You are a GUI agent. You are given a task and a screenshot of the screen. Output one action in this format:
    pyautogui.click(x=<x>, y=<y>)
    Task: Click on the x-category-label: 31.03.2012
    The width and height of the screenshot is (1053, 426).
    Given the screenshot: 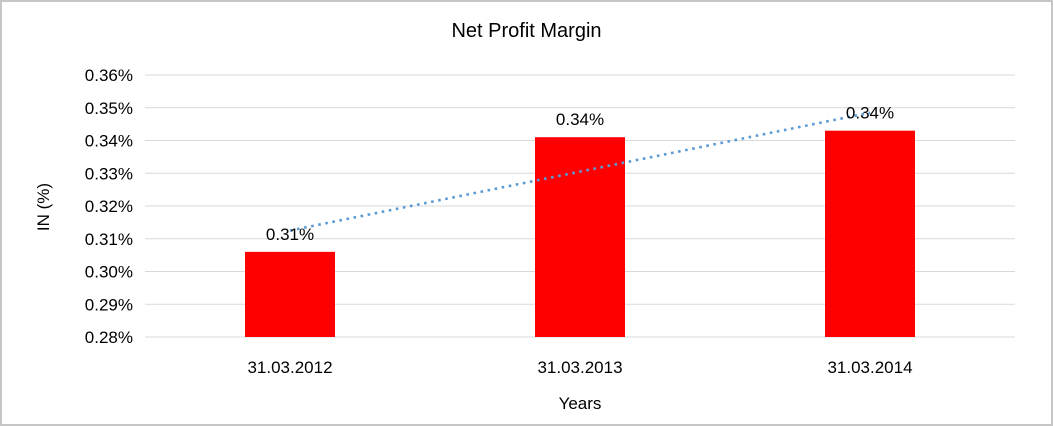 What is the action you would take?
    pyautogui.click(x=289, y=367)
    